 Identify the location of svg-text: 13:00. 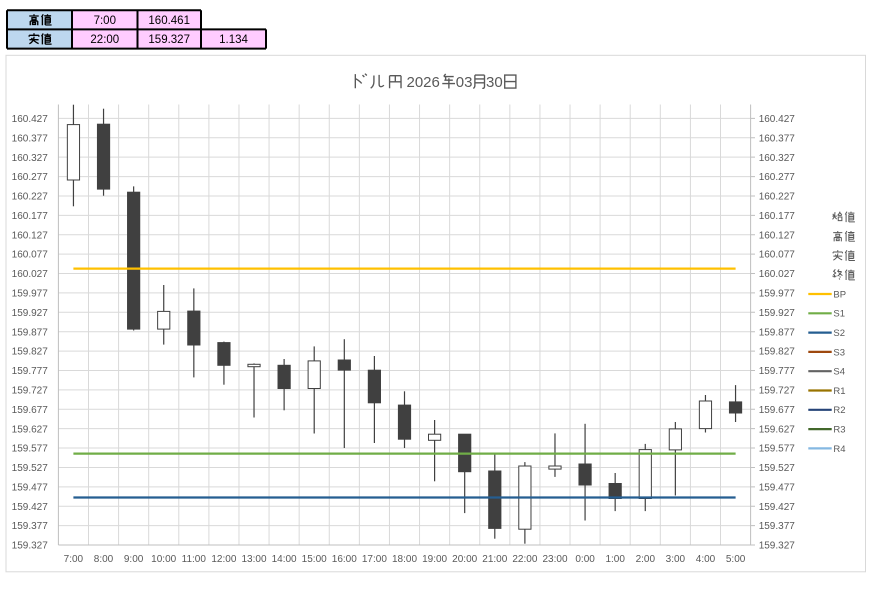
(253, 559).